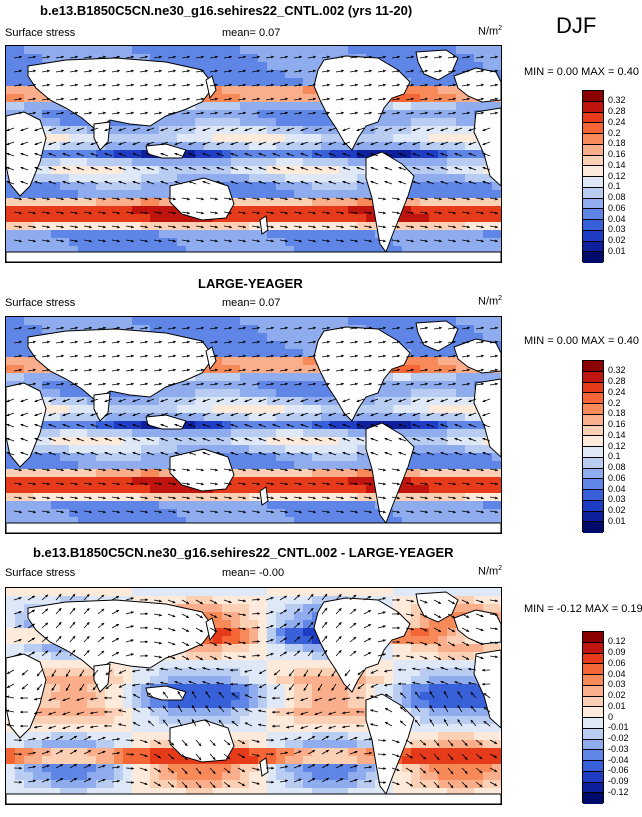 This screenshot has width=642, height=817. Describe the element at coordinates (593, 161) in the screenshot. I see `colorbar-swatch` at that location.